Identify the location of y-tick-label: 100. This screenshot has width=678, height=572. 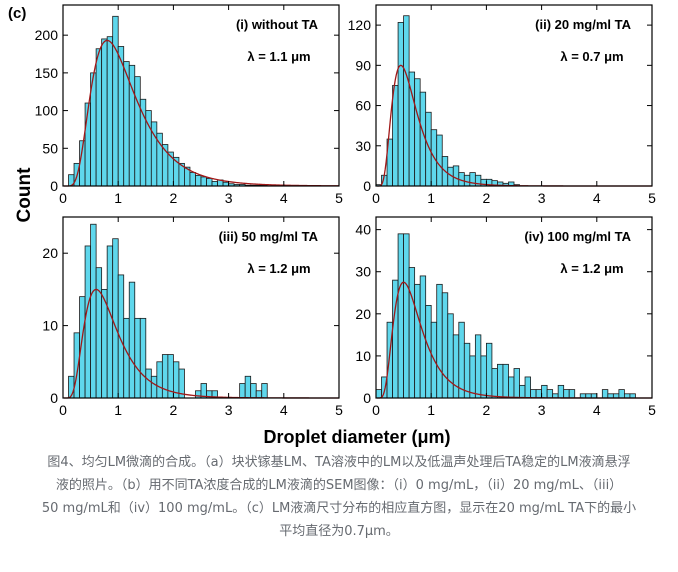
(47, 111).